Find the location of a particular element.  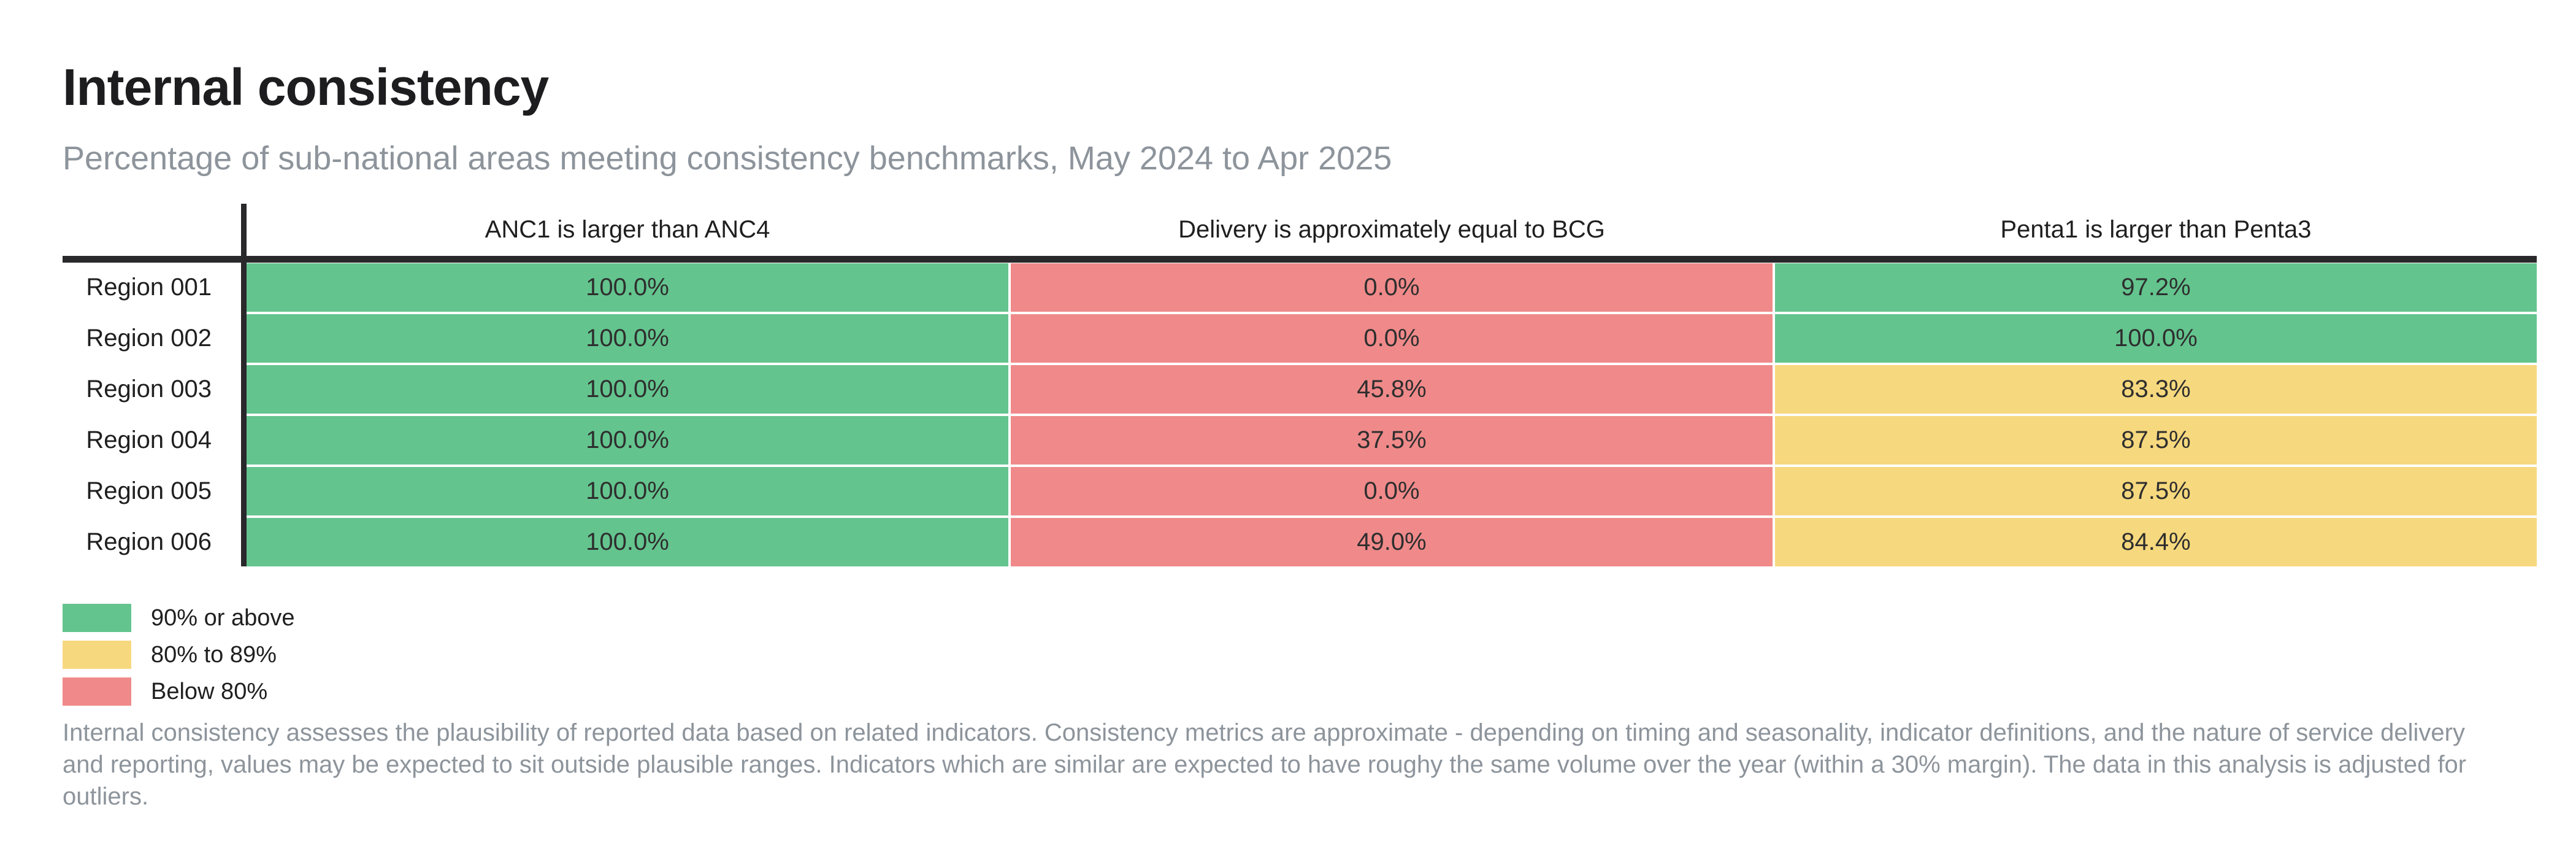

legend-swatch-green is located at coordinates (97, 618).